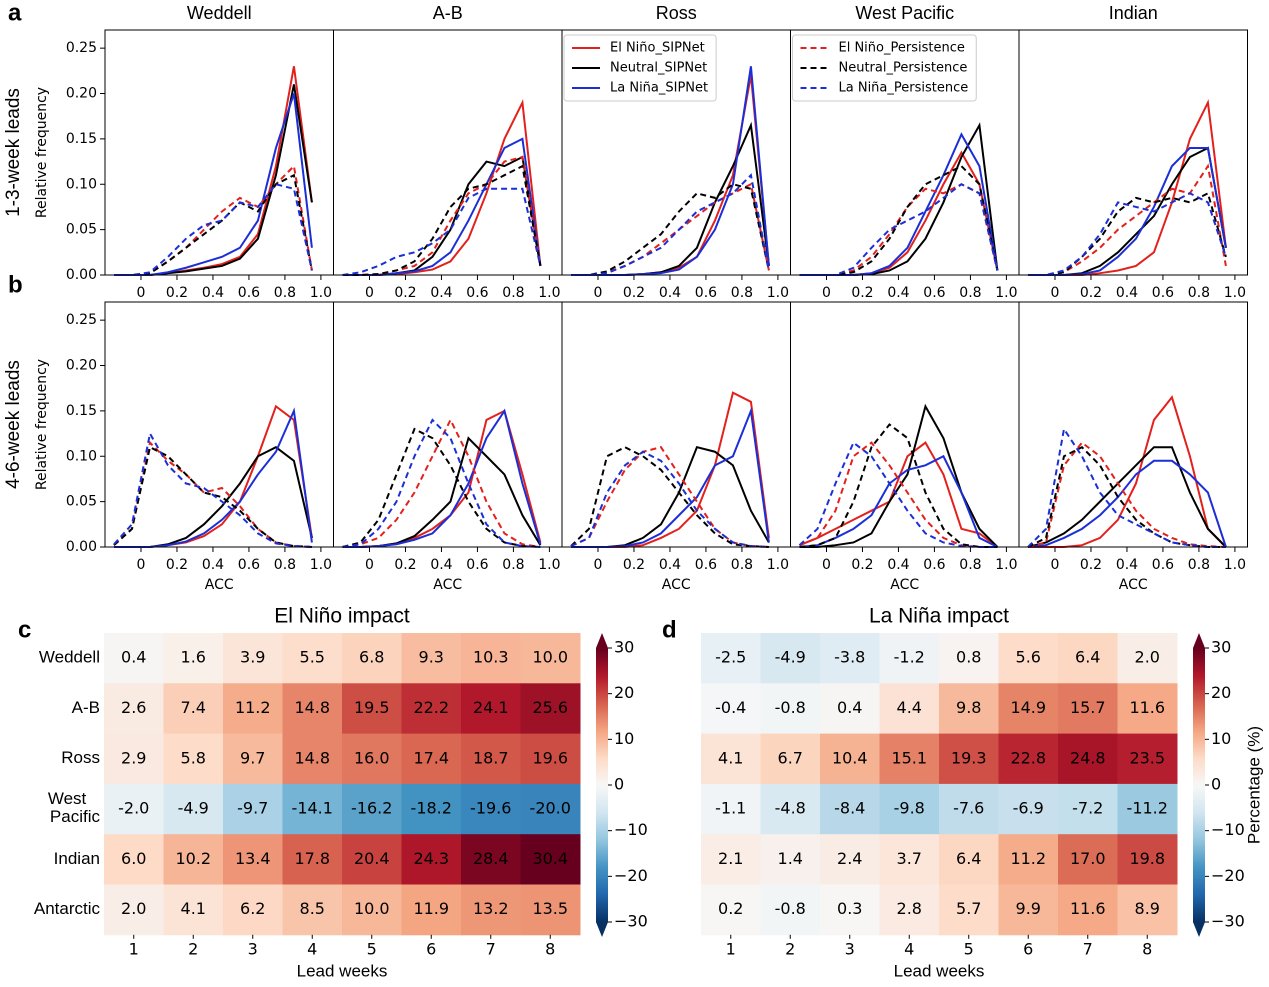  Describe the element at coordinates (1028, 808) in the screenshot. I see `cell-label: -6.9` at that location.